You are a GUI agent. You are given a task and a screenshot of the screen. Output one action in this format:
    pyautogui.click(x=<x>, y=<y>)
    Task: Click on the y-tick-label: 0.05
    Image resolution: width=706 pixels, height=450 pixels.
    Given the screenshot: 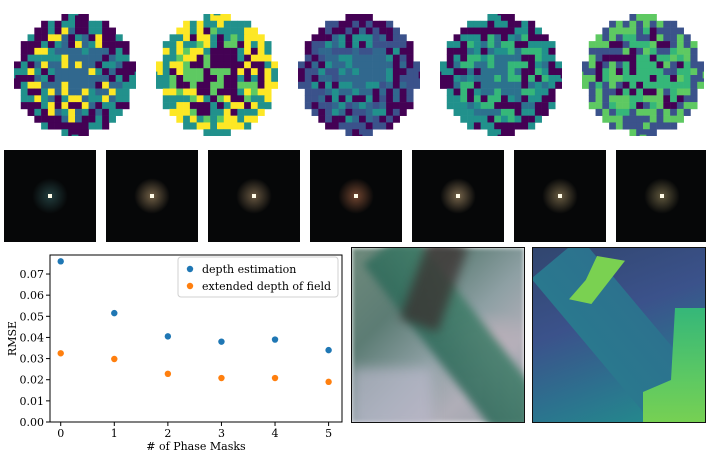 What is the action you would take?
    pyautogui.click(x=32, y=316)
    